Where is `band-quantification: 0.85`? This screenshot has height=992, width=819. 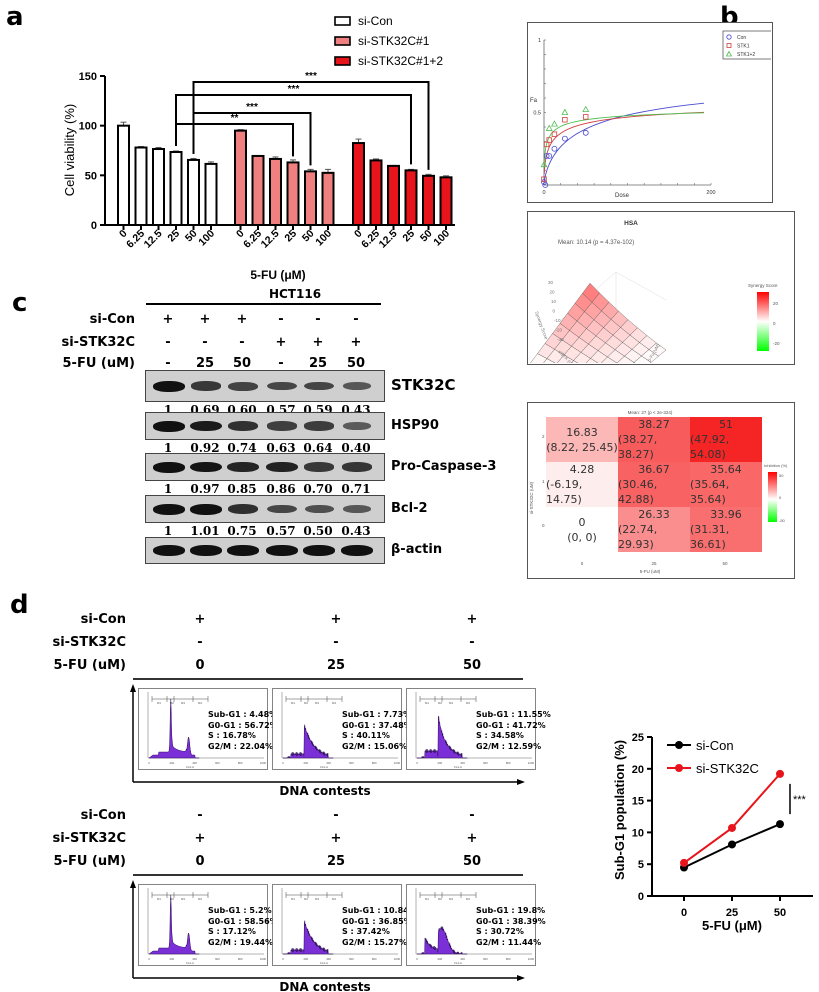 band-quantification: 0.85 is located at coordinates (242, 489).